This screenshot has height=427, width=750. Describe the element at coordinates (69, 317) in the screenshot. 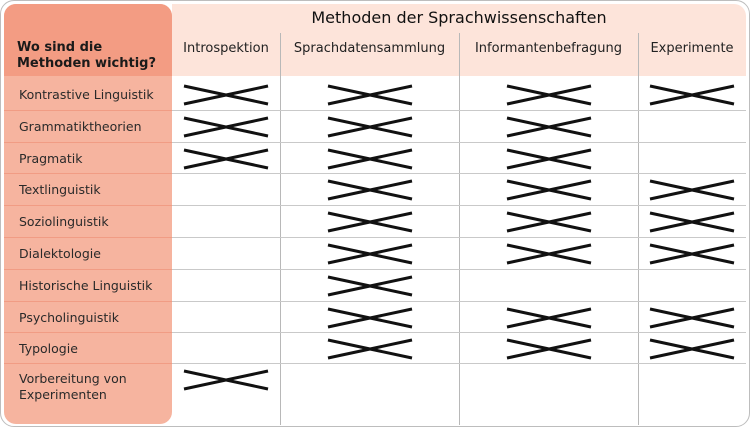

I see `row-label: Psycholinguistik` at that location.